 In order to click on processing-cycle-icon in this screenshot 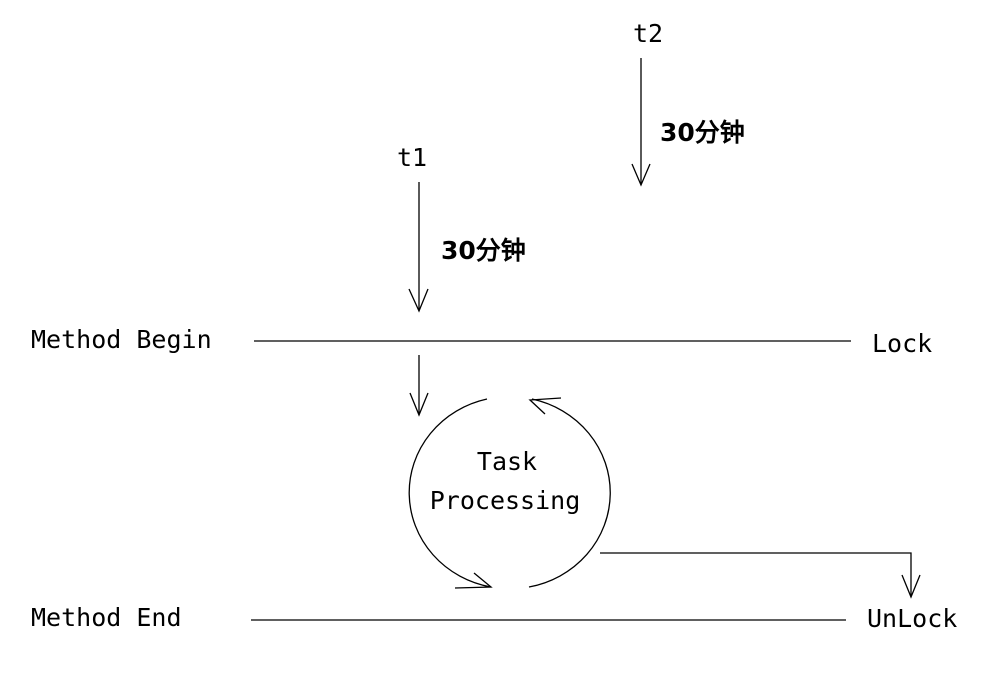, I will do `click(509, 493)`.